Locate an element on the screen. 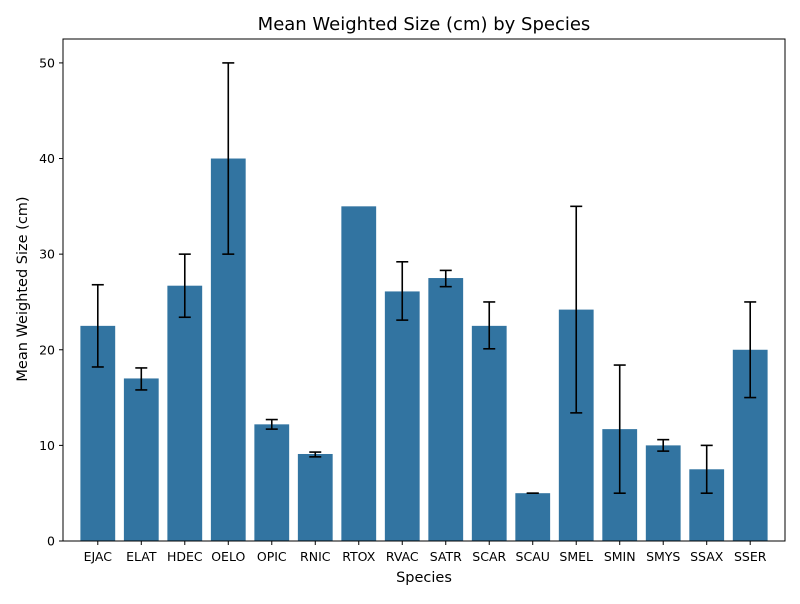 The image size is (800, 604). y-tick-label: 10 is located at coordinates (47, 445).